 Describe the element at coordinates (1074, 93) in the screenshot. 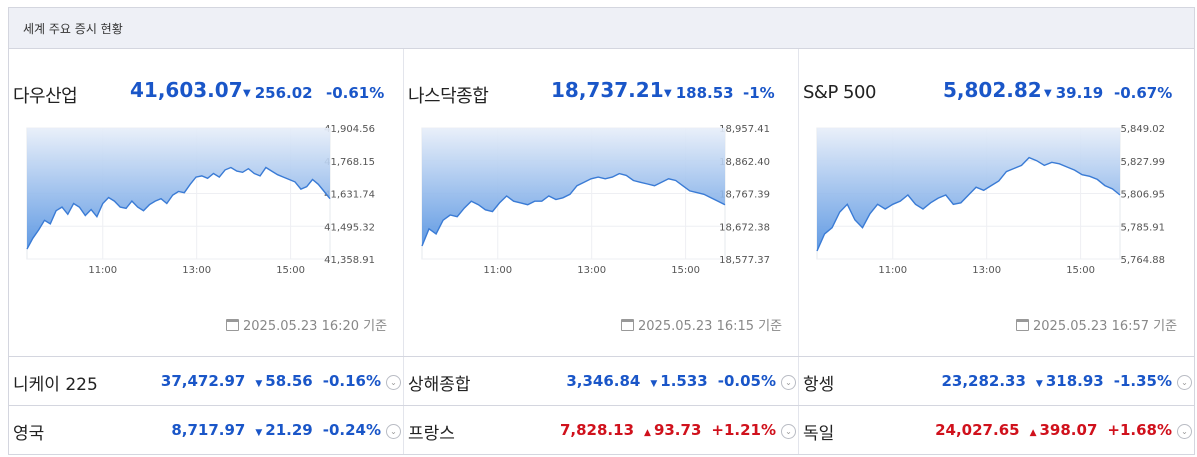

I see `index-change: ▼ 39.19` at that location.